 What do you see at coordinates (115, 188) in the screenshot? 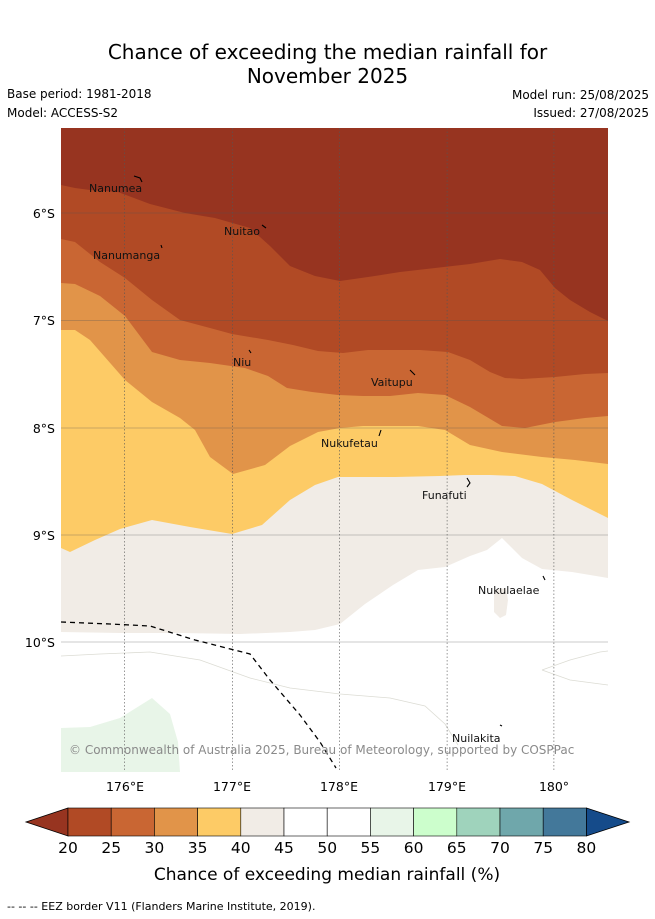
I see `island-label-nanumea: Nanumea` at bounding box center [115, 188].